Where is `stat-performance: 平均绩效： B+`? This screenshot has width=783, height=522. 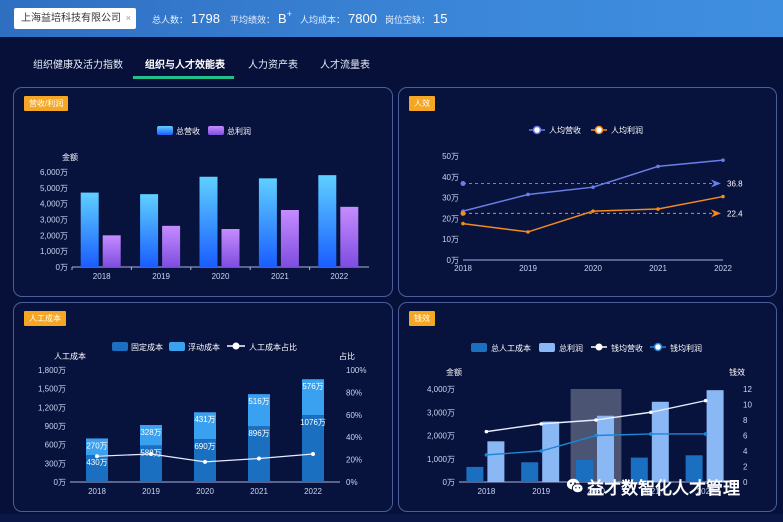 stat-performance: 平均绩效： B+ is located at coordinates (261, 17).